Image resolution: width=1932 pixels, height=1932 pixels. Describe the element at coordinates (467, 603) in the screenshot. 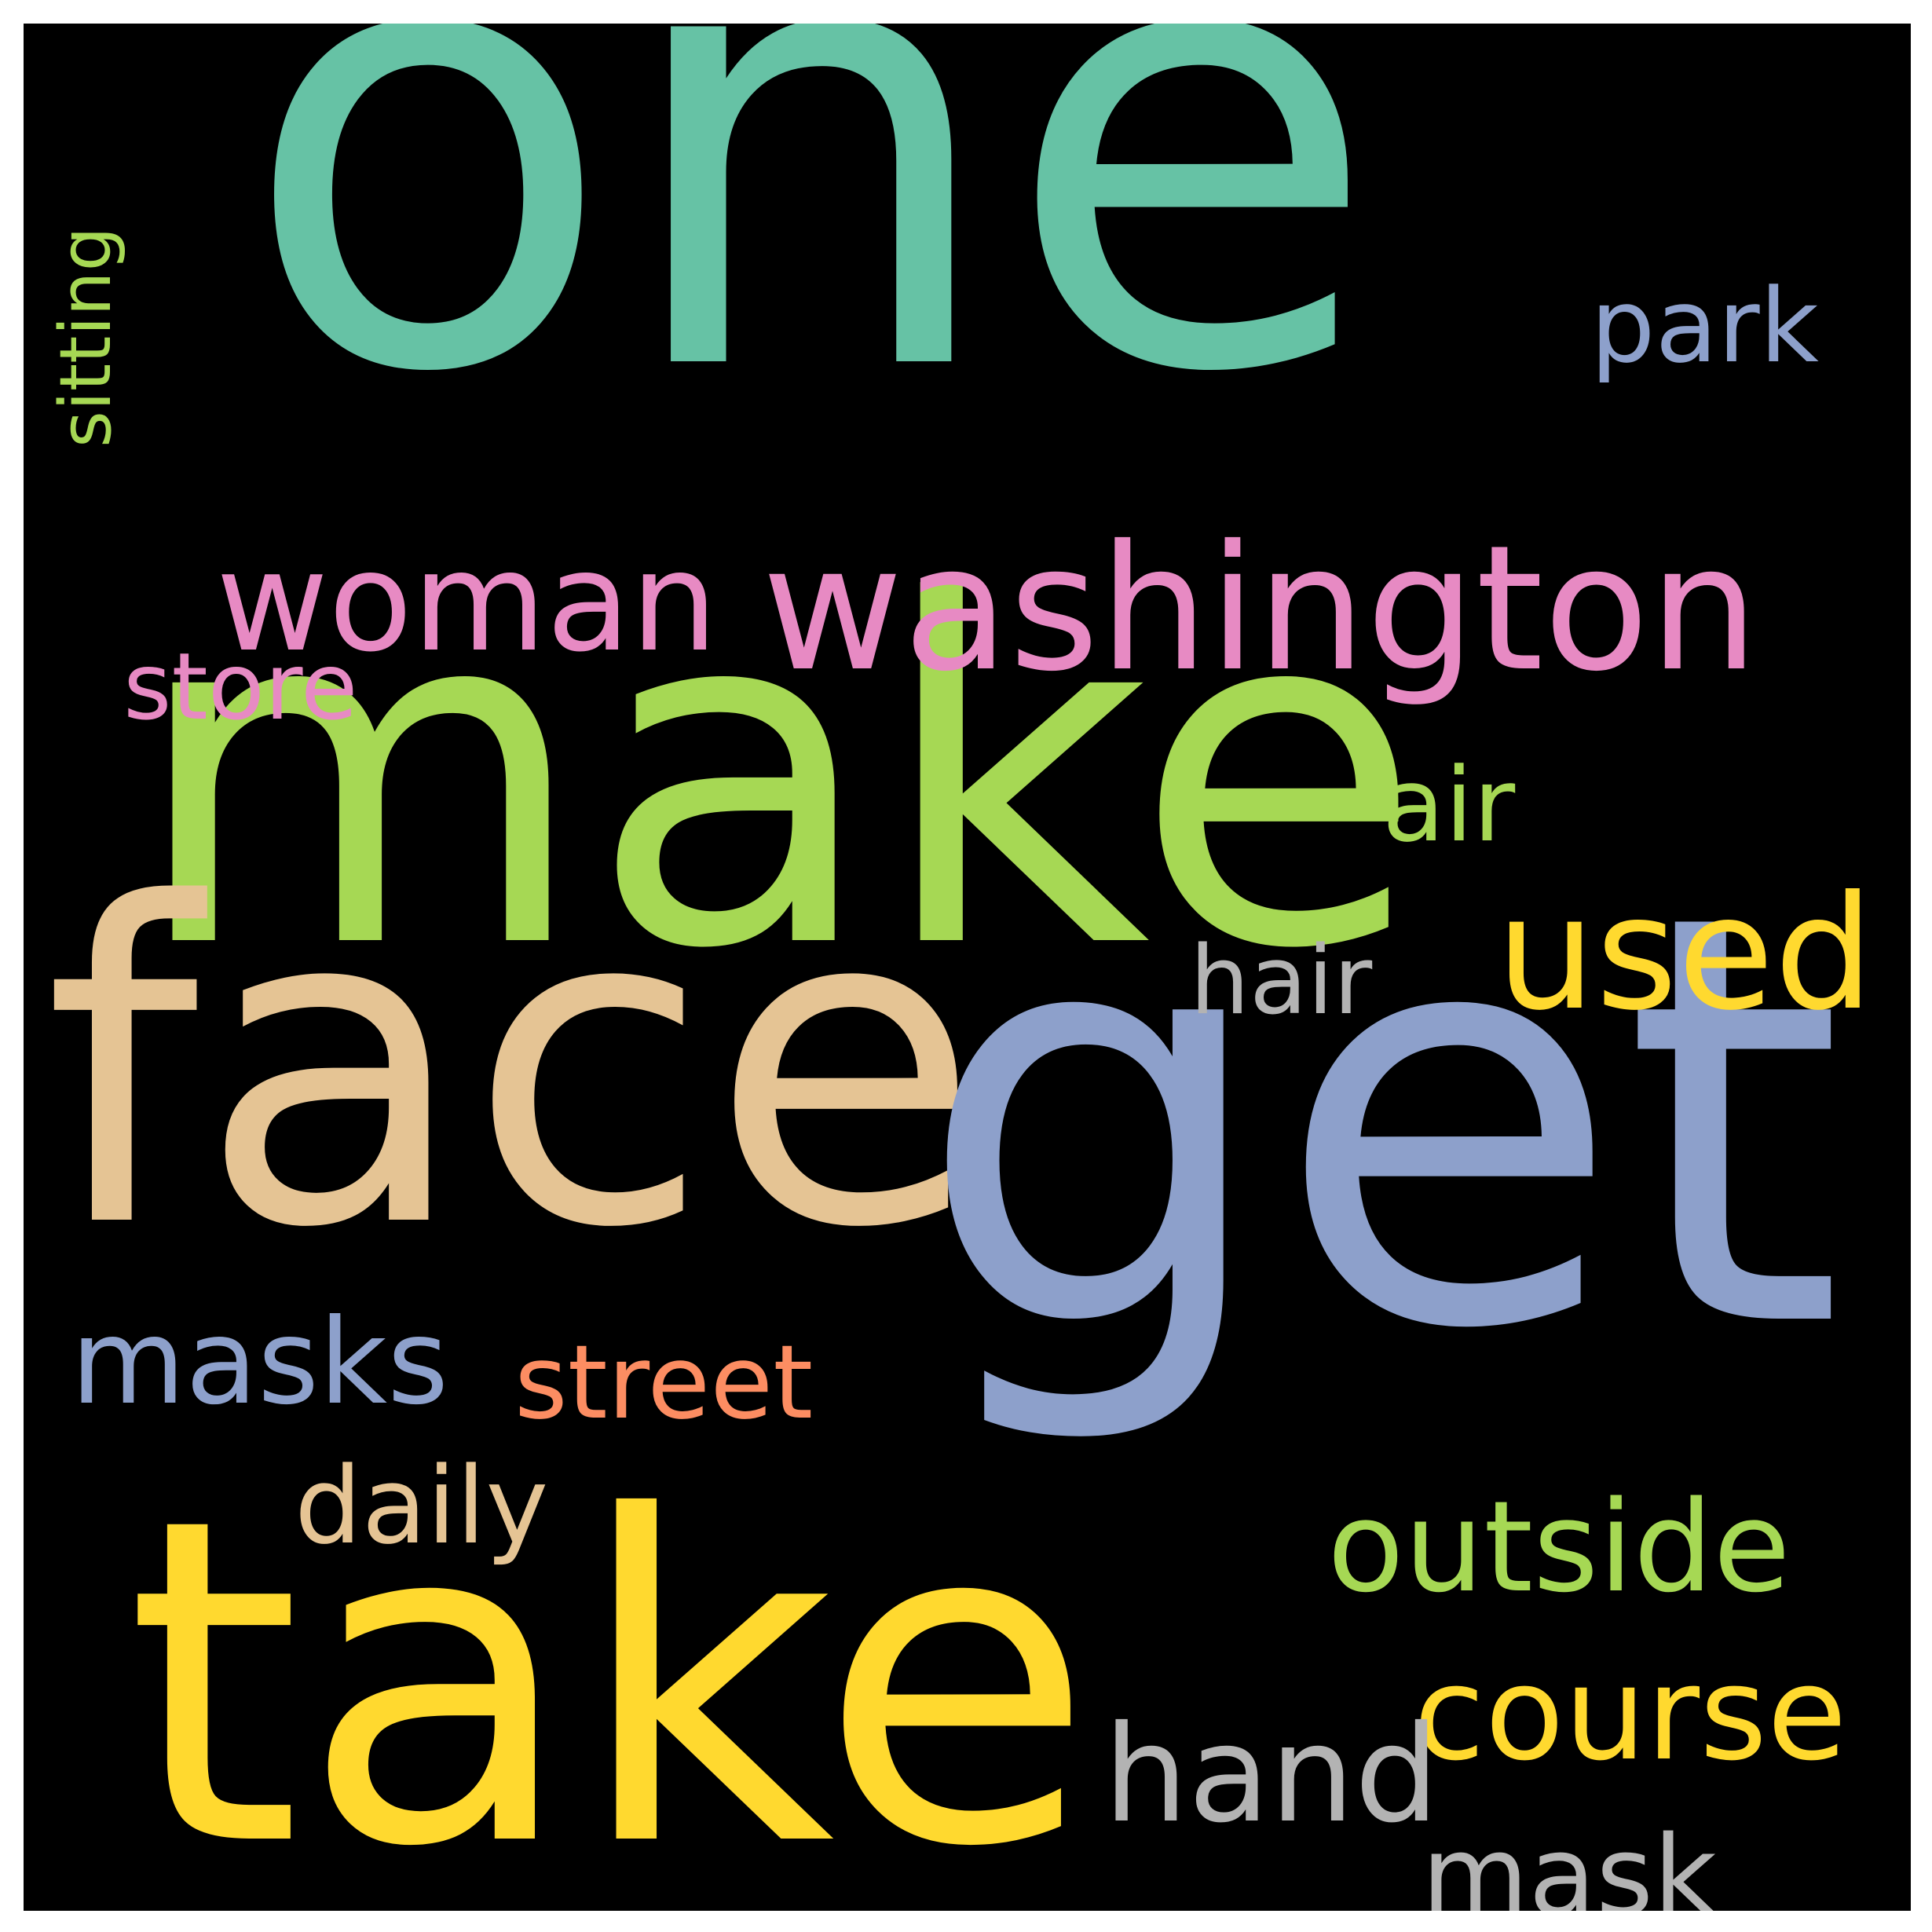

I see `word-woman: woman` at that location.